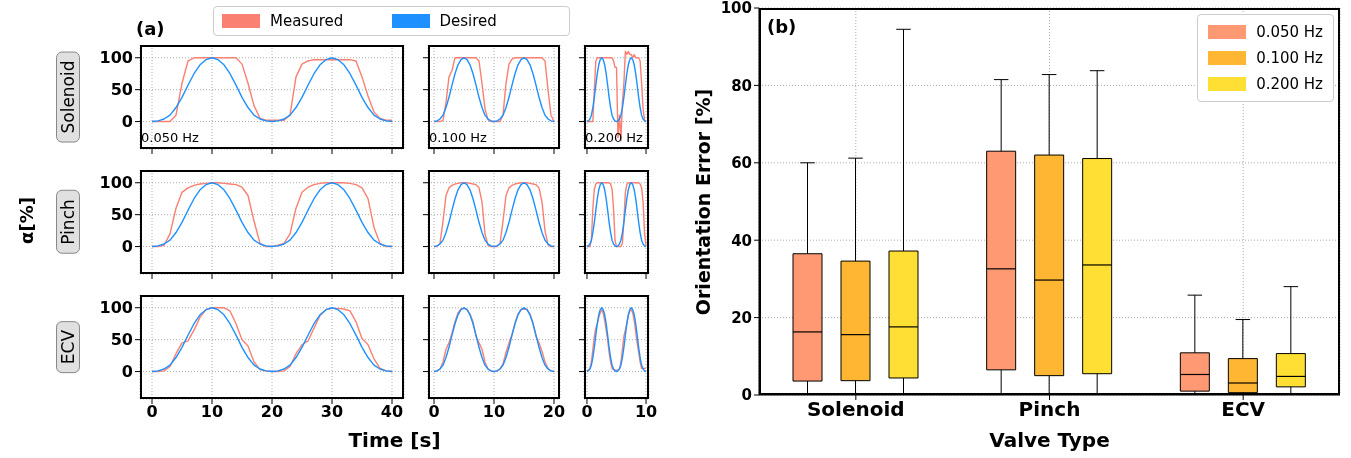 The width and height of the screenshot is (1351, 458). I want to click on y-tick-label: 60, so click(741, 163).